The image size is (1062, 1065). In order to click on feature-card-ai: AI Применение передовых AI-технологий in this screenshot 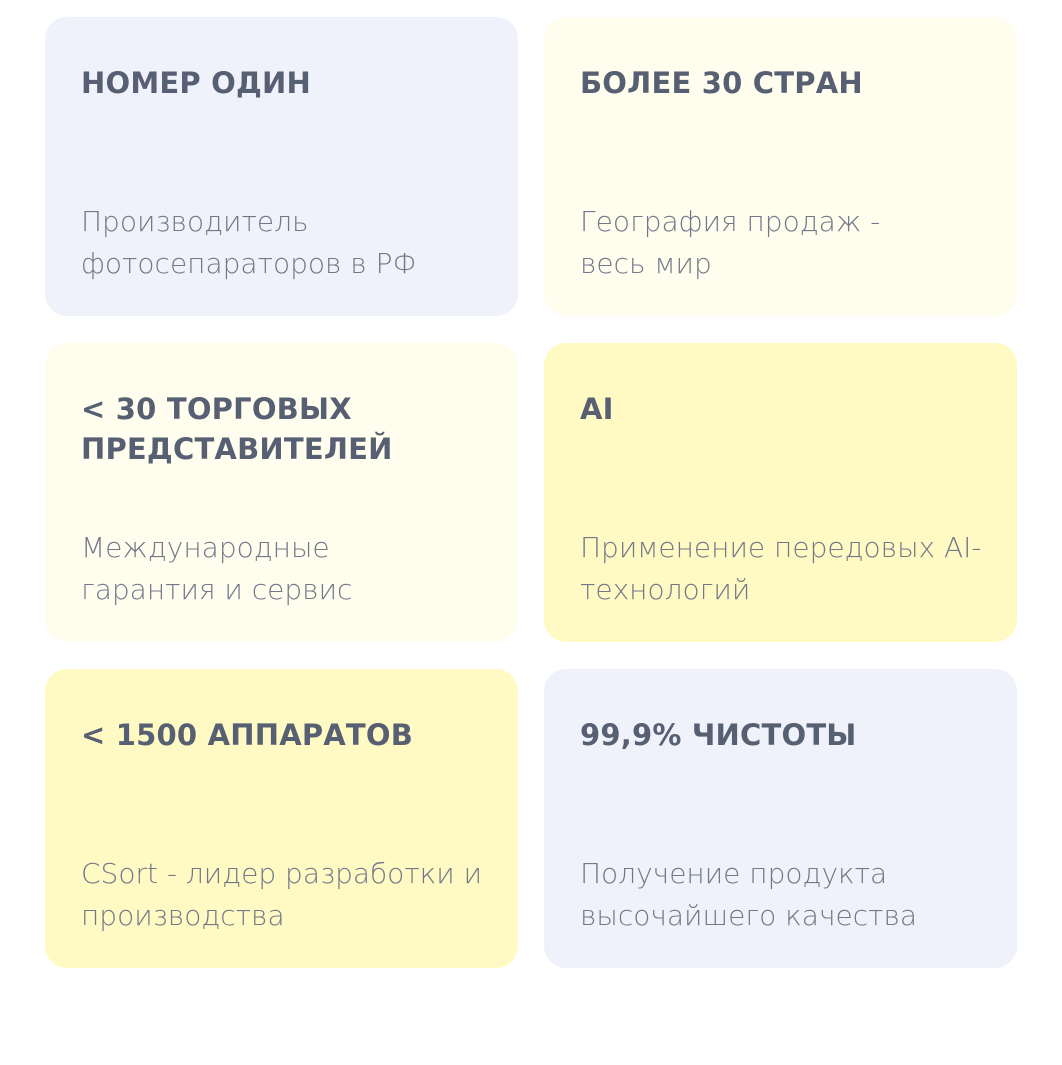, I will do `click(780, 492)`.